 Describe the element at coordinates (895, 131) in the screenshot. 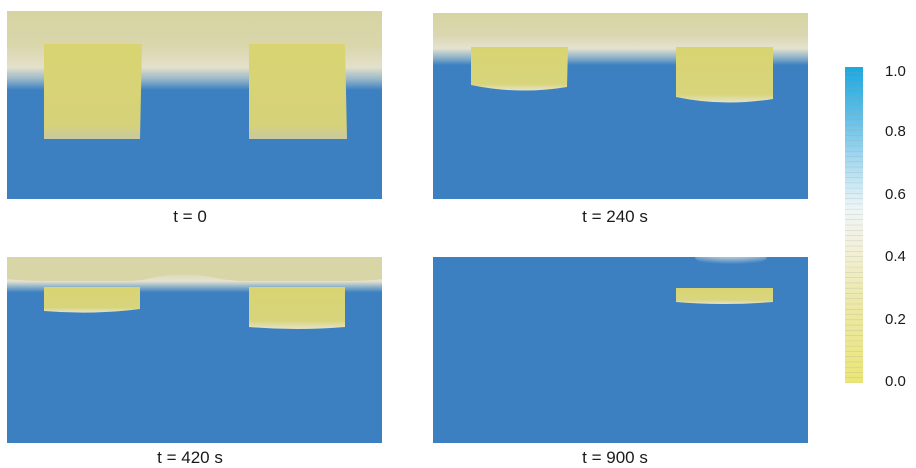

I see `colorbar-tick-0-8: 0.8` at that location.